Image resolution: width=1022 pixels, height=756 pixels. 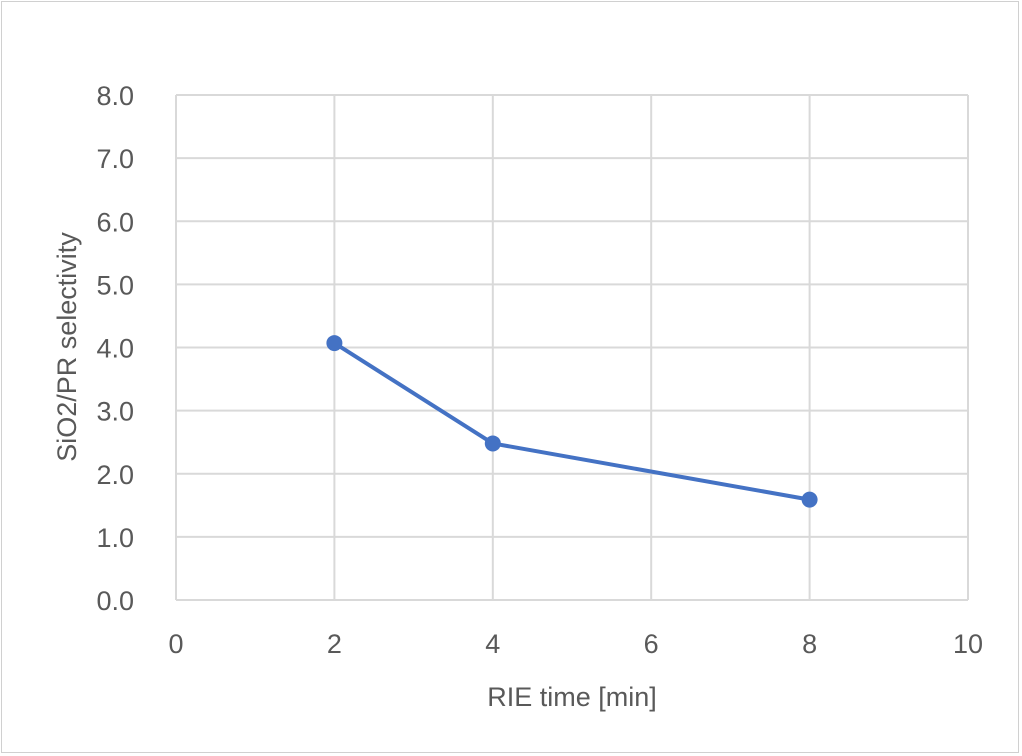 I want to click on x-tick-label: 2, so click(x=334, y=644).